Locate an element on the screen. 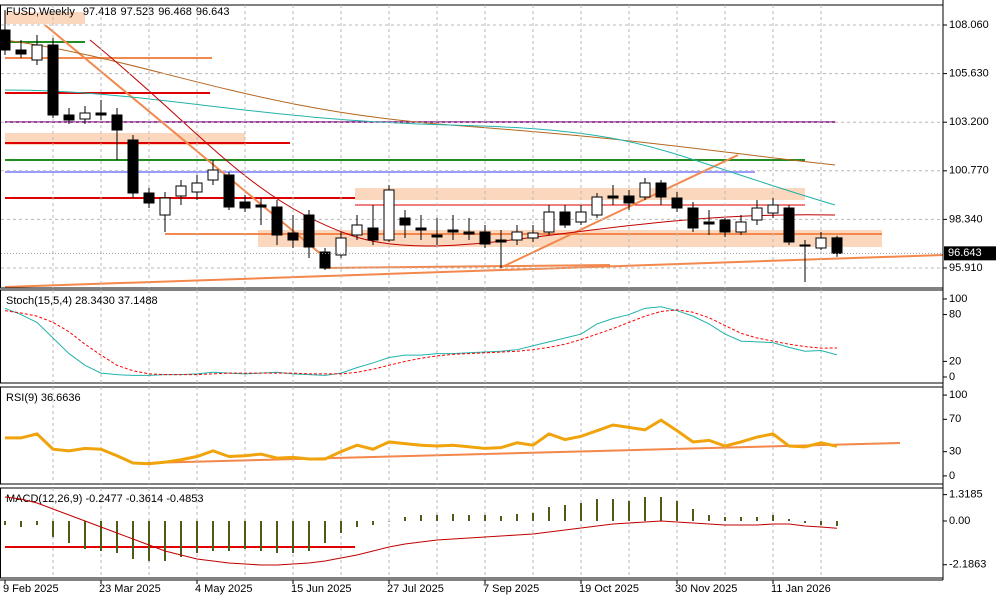 The image size is (1000, 600). x-tick-label: 4 May 2025 is located at coordinates (223, 589).